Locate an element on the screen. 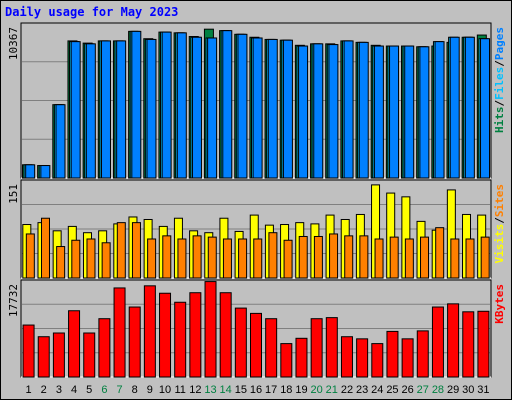 Image resolution: width=512 pixels, height=400 pixels. x-tick-label: 6 is located at coordinates (104, 390).